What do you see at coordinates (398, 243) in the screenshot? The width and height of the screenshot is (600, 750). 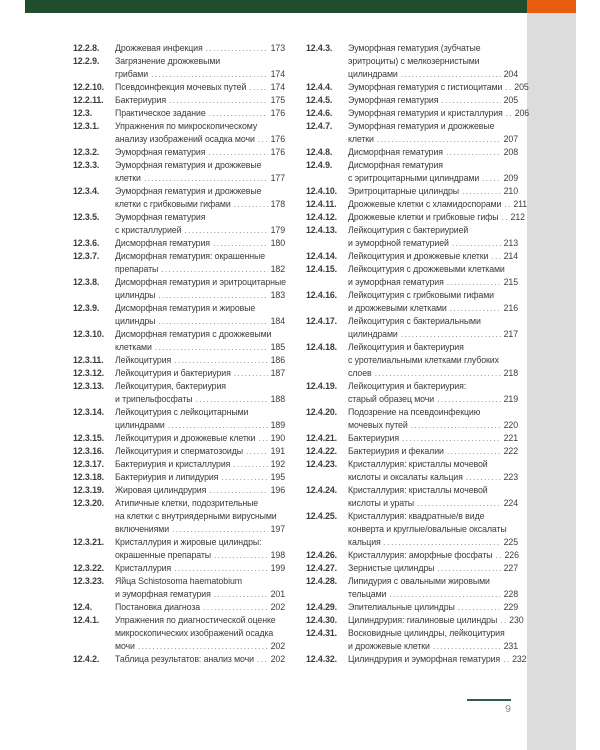 I see `toc-entry-title-text: и эуморфной гематурией` at bounding box center [398, 243].